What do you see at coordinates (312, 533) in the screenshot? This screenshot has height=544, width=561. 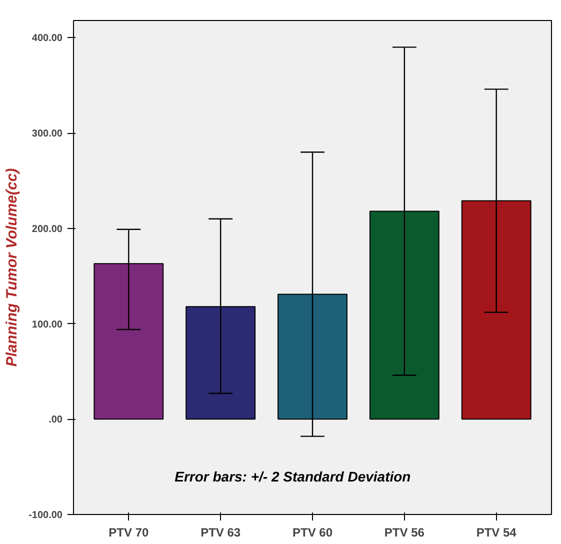 I see `x-tick-label: PTV 60` at bounding box center [312, 533].